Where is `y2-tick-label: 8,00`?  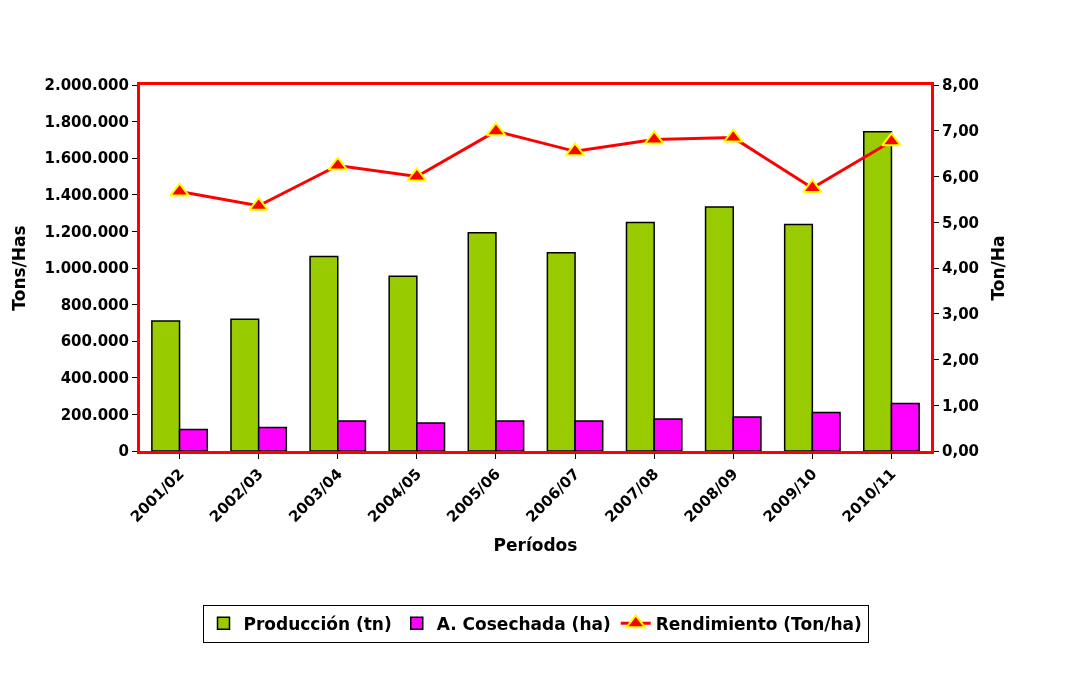
y2-tick-label: 8,00 is located at coordinates (961, 85).